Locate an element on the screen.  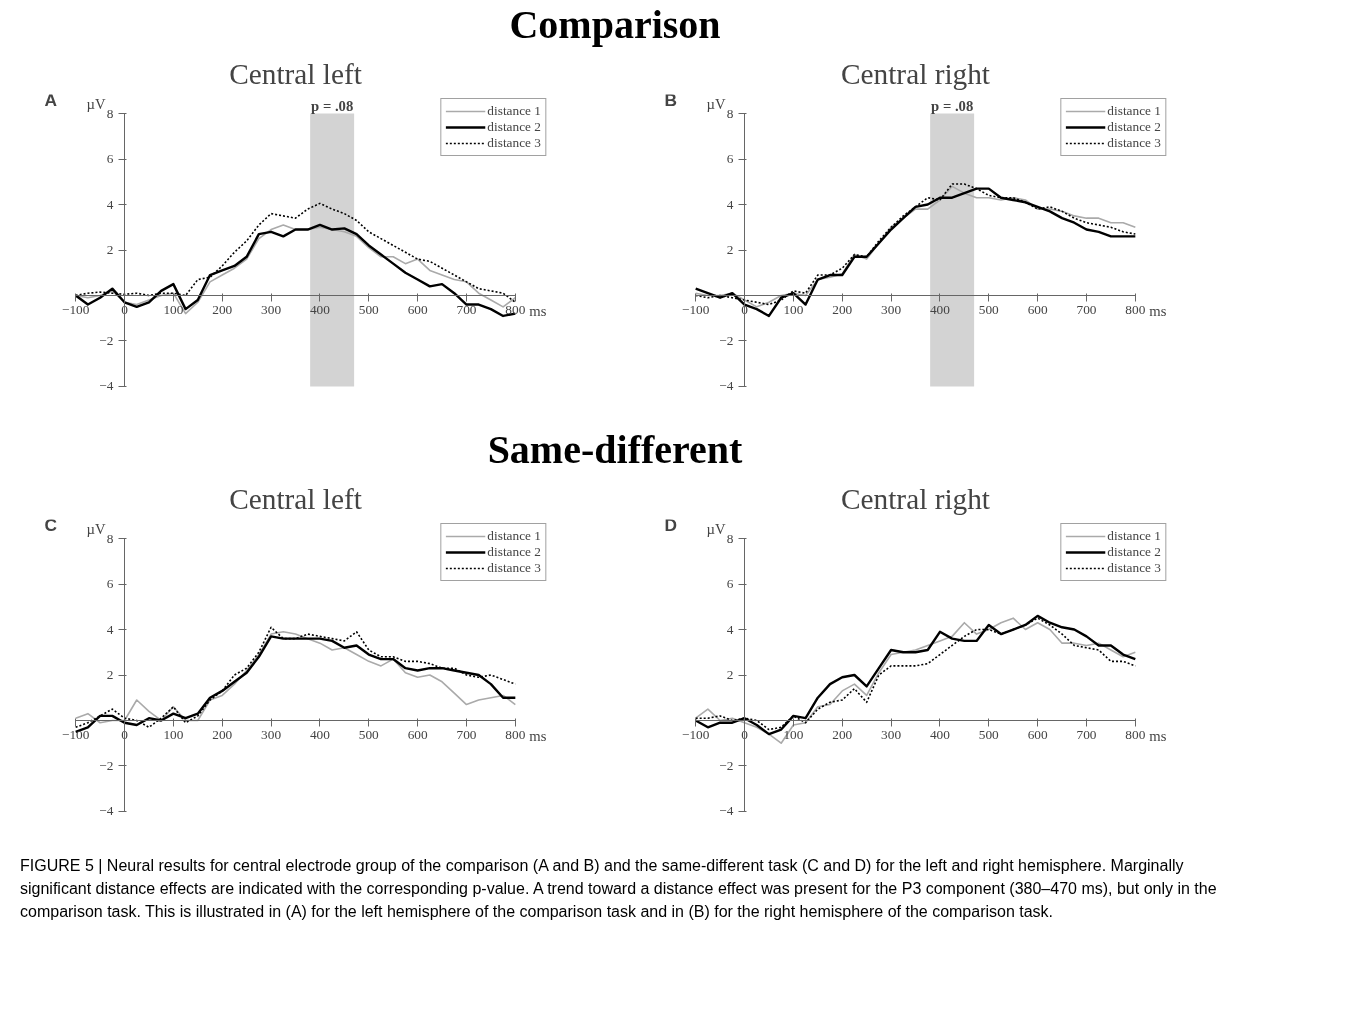
caption: FIGURE 5 | Neural results for central electrode group of the comparison (A and B) and the same-different task (C and D) for the left and right hemisphere. Marginally significant distance effects are indicated with the corresponding p-value. A trend toward a distance effect was present for the P3 component (380–470 ms), but only in the comparison task. This is illustrated in (A) for the left hemisphere of the comparison task and in (B) for the right hemisphere of the comparison task. is located at coordinates (619, 889).